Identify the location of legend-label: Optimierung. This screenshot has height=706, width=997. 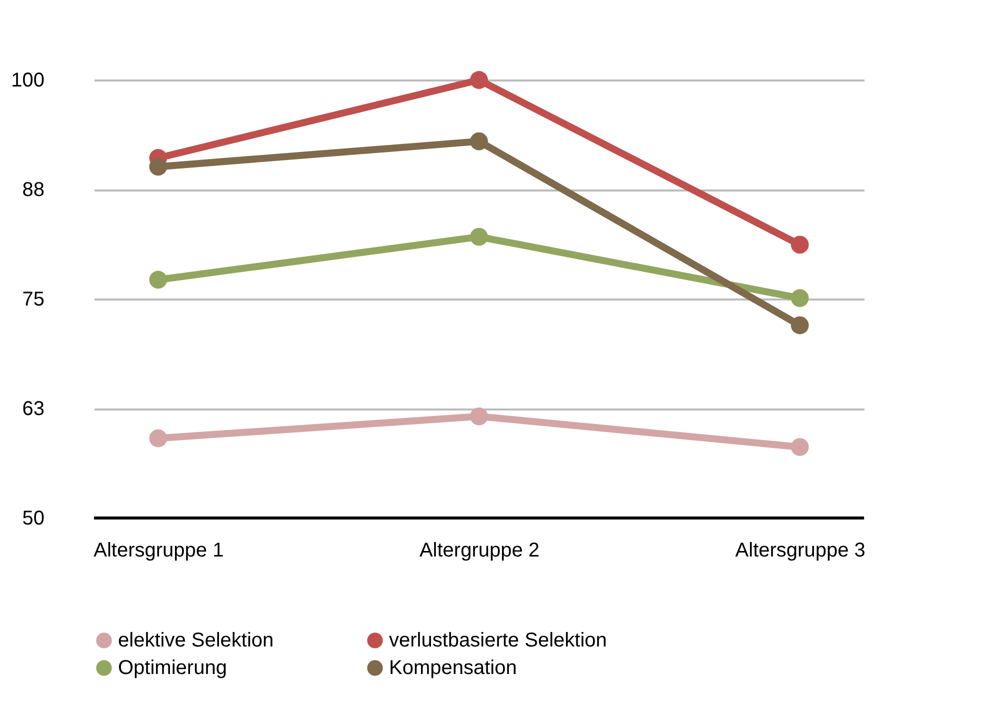
(172, 668).